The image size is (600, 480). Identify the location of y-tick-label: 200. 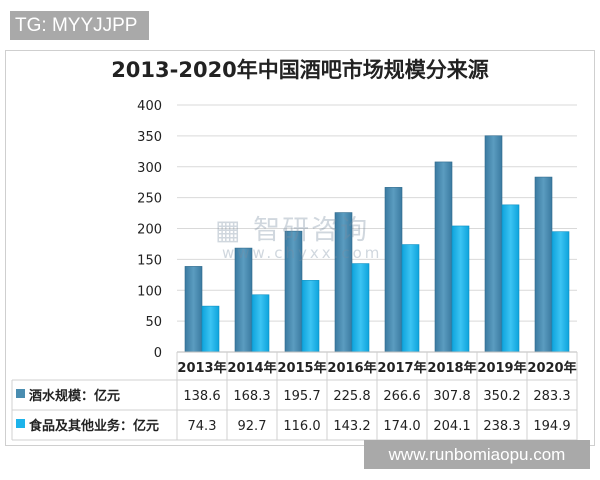
(149, 230).